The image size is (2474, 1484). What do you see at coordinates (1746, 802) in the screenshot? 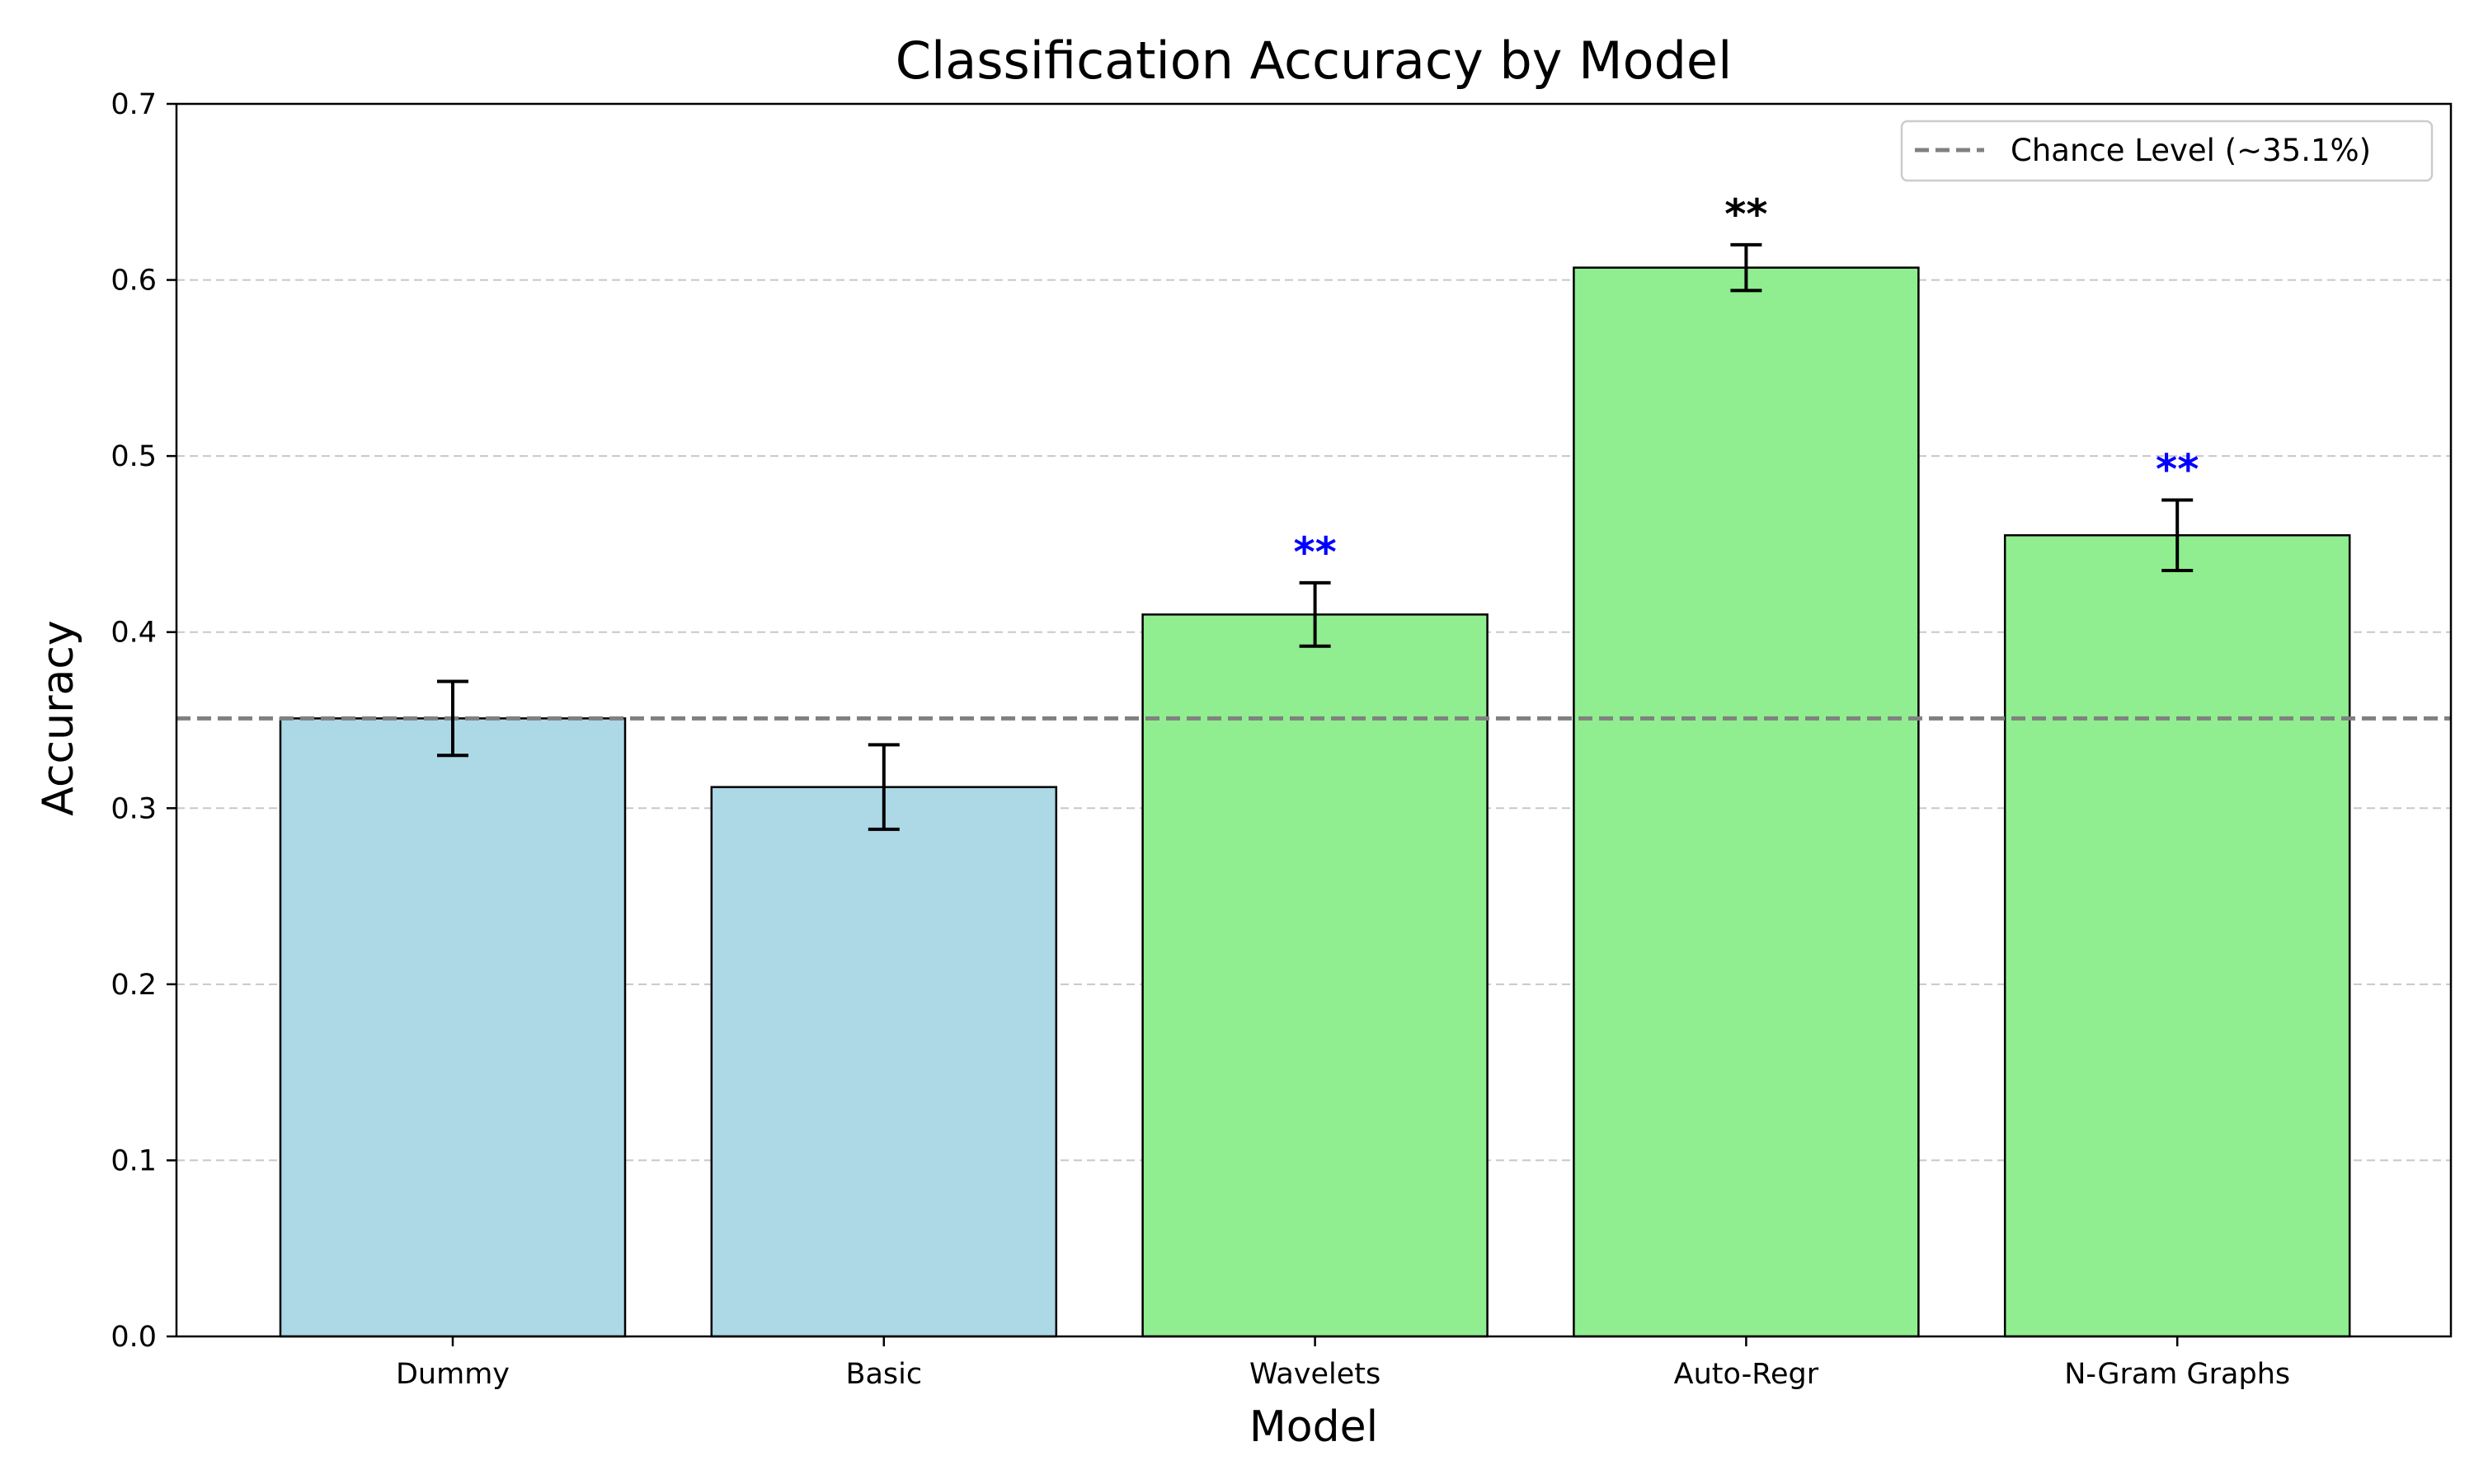
I see `bar-auto-regr` at bounding box center [1746, 802].